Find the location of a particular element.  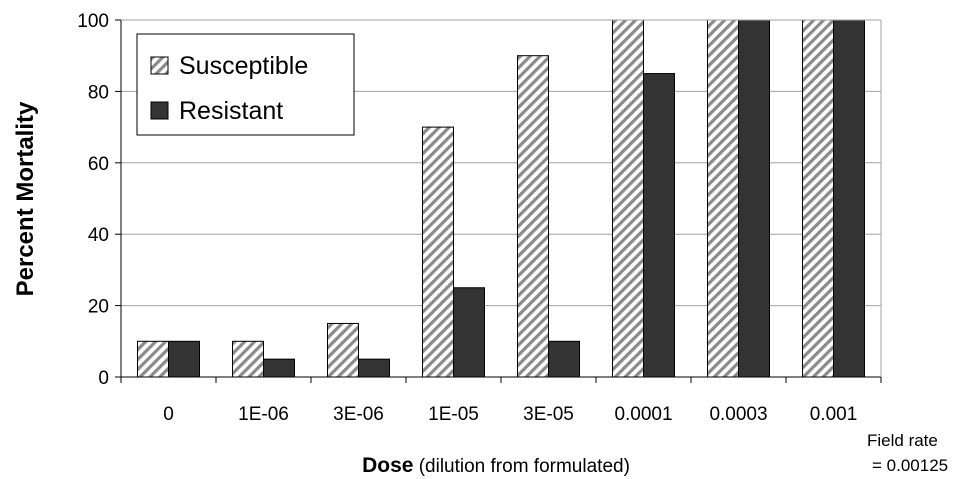

x-tick-label: 0.0001 is located at coordinates (643, 414).